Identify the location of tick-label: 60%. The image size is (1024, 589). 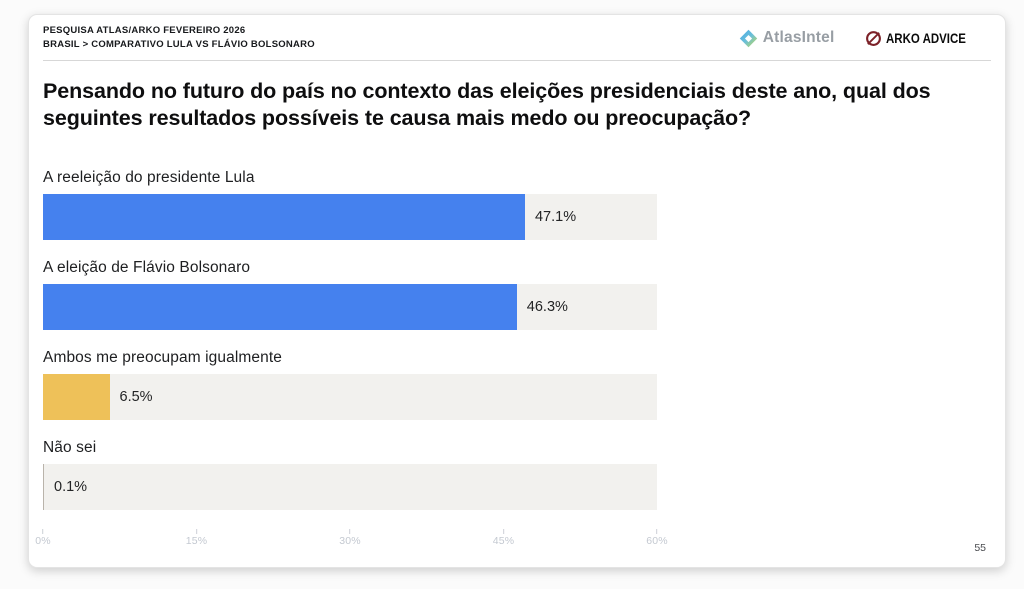
(657, 540).